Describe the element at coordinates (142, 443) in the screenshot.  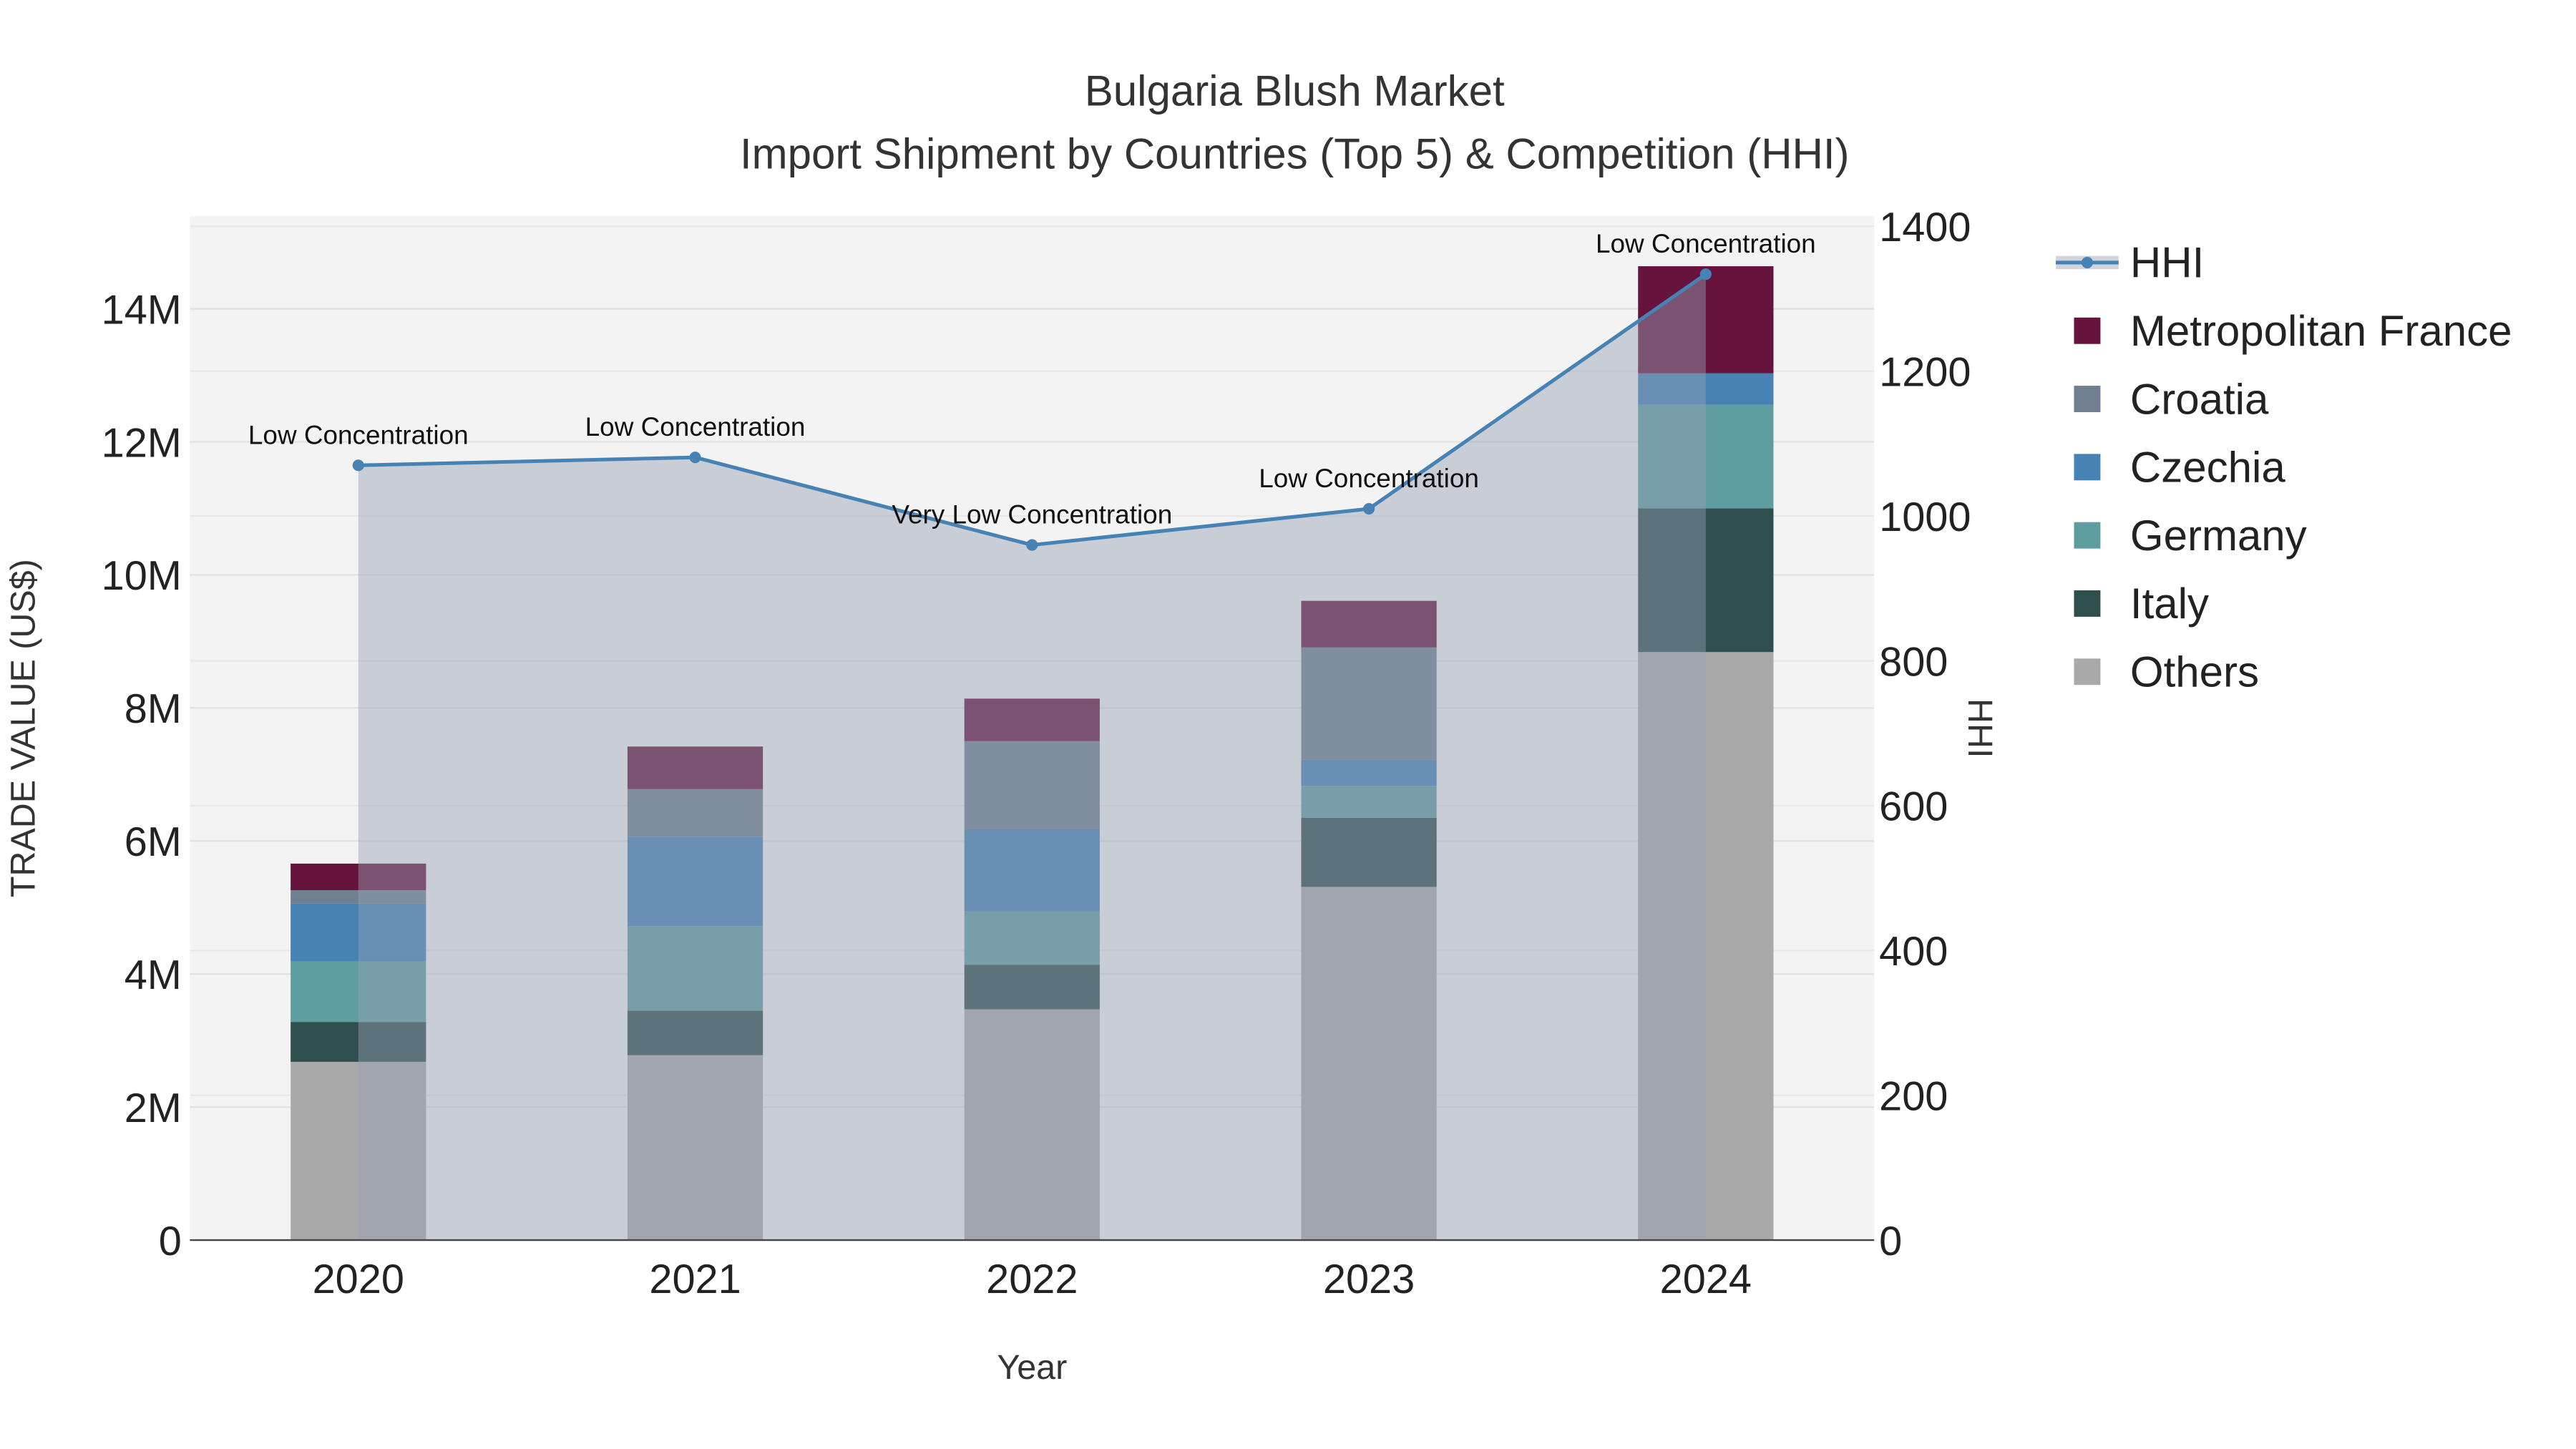
I see `y-tick-label: 12M` at that location.